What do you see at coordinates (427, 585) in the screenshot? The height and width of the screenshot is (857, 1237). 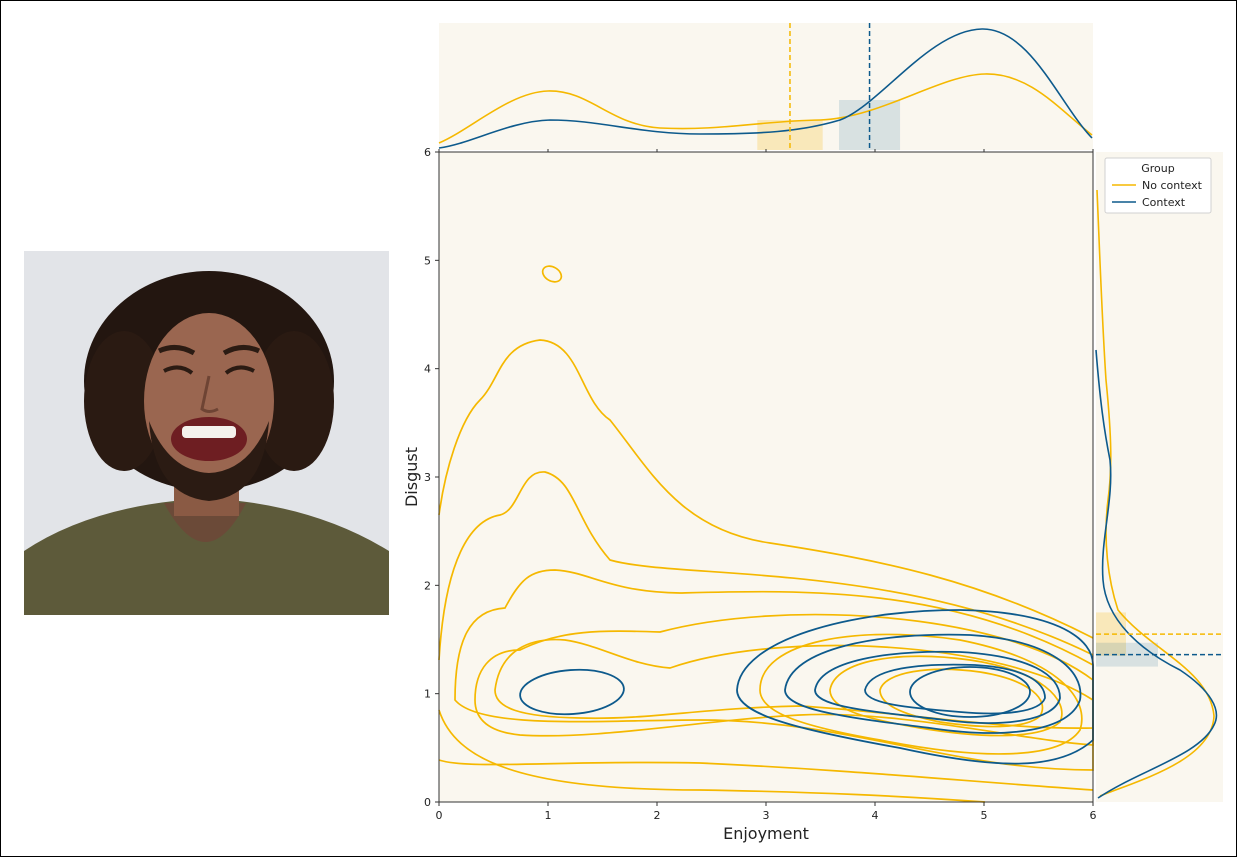 I see `y-tick-label: 2` at bounding box center [427, 585].